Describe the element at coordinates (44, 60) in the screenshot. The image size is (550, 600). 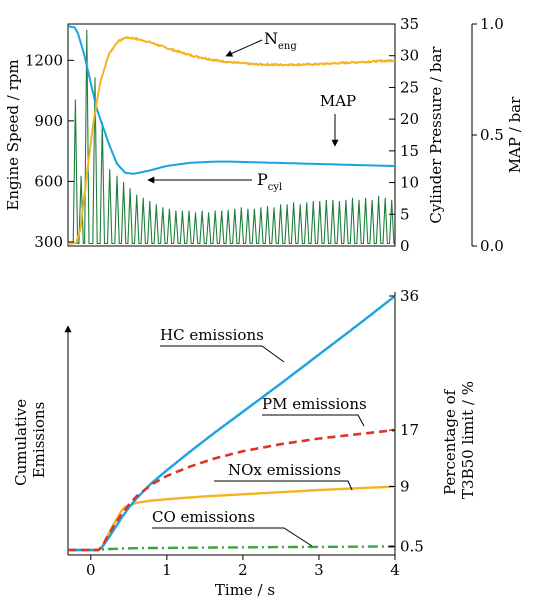
I see `engine-speed-tick-label: 1200` at that location.